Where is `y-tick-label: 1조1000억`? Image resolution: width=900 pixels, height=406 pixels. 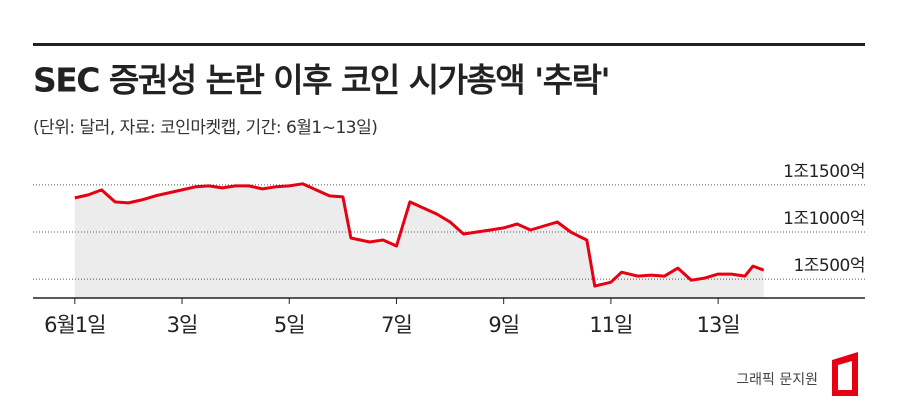
y-tick-label: 1조1000억 is located at coordinates (824, 219).